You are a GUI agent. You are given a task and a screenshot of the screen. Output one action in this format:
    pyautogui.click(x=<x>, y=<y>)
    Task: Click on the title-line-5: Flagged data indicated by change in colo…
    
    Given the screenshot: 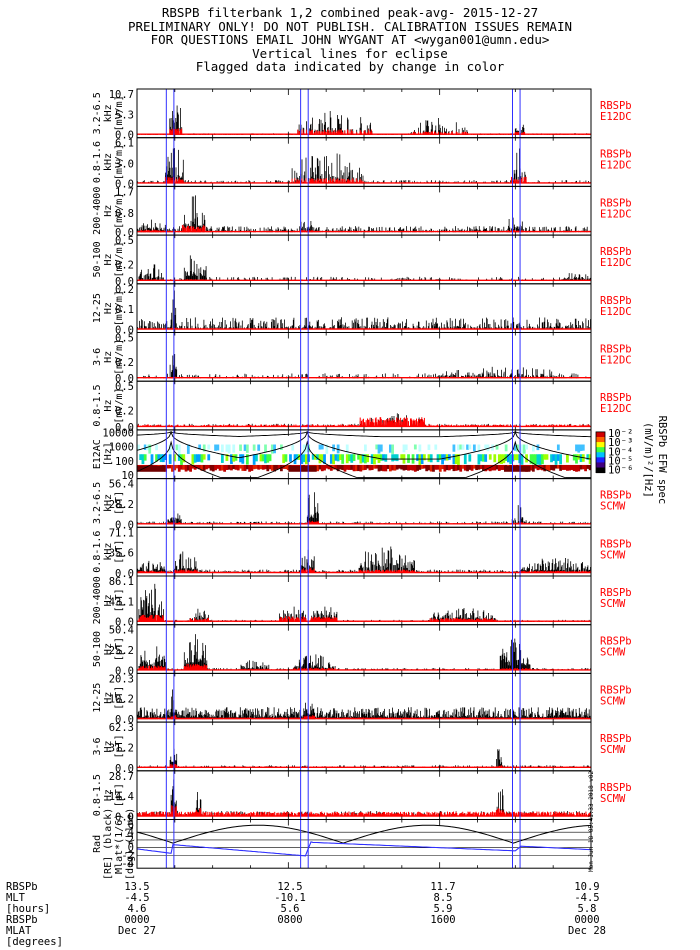 What is the action you would take?
    pyautogui.click(x=350, y=66)
    